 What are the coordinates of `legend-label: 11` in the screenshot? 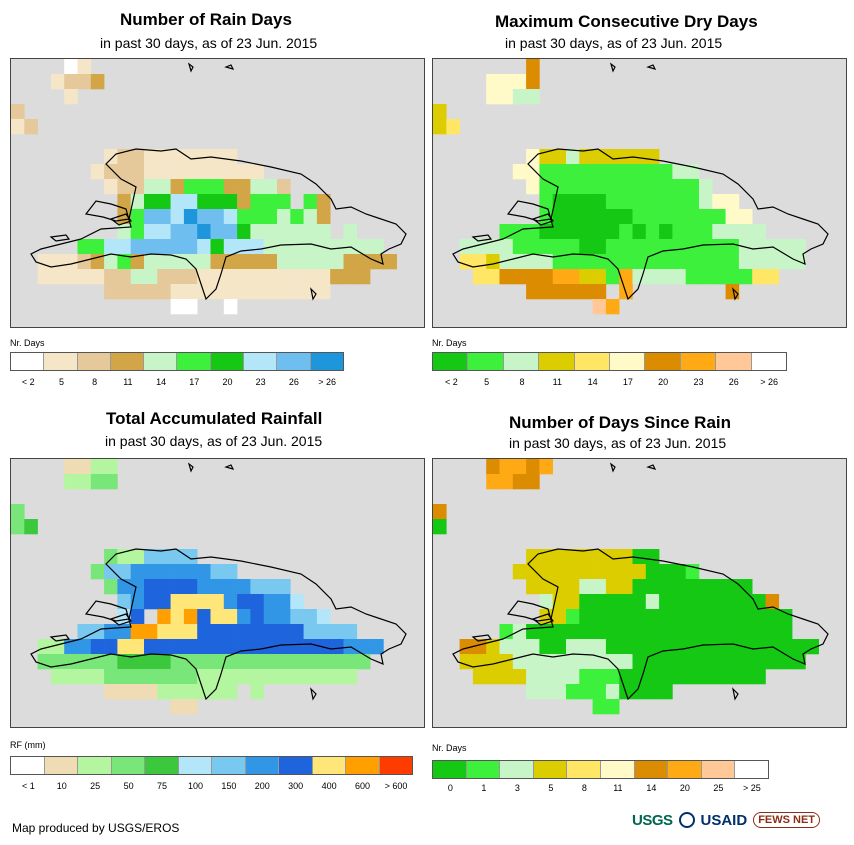 It's located at (557, 382).